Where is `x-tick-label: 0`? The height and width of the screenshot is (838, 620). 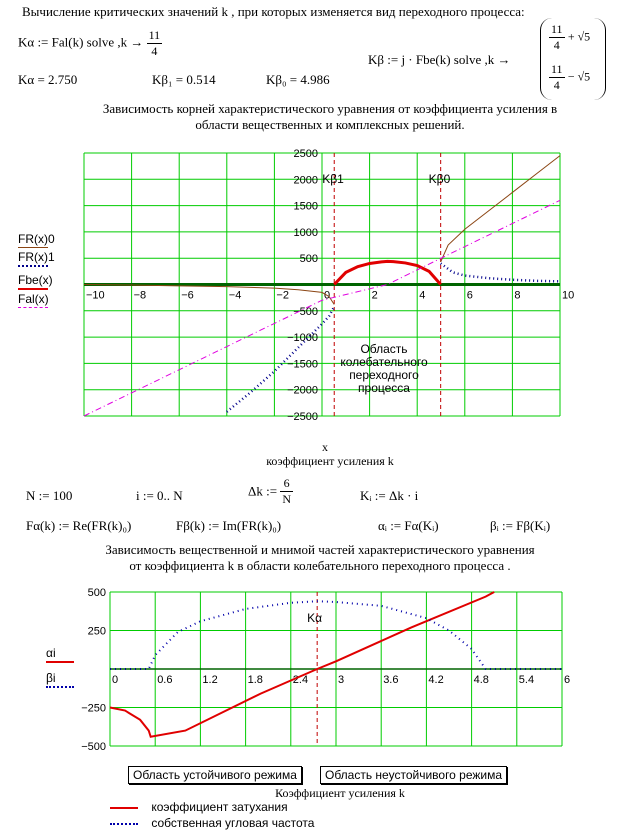 x-tick-label: 0 is located at coordinates (115, 680).